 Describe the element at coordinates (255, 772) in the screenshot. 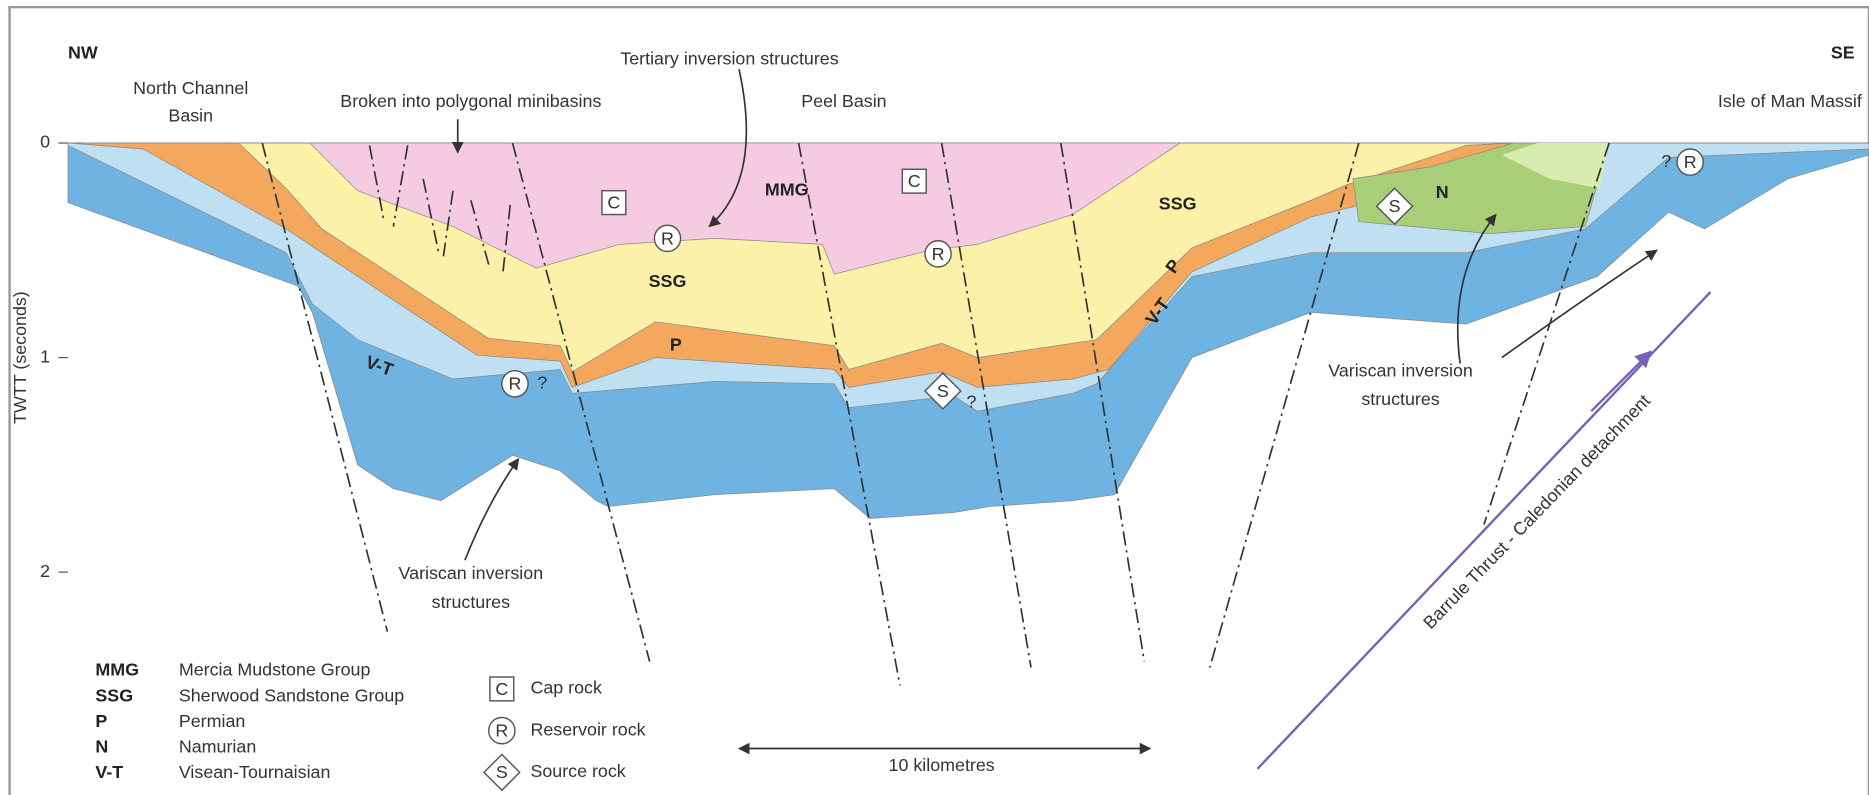

I see `legend-name: Visean-Tournaisian` at that location.